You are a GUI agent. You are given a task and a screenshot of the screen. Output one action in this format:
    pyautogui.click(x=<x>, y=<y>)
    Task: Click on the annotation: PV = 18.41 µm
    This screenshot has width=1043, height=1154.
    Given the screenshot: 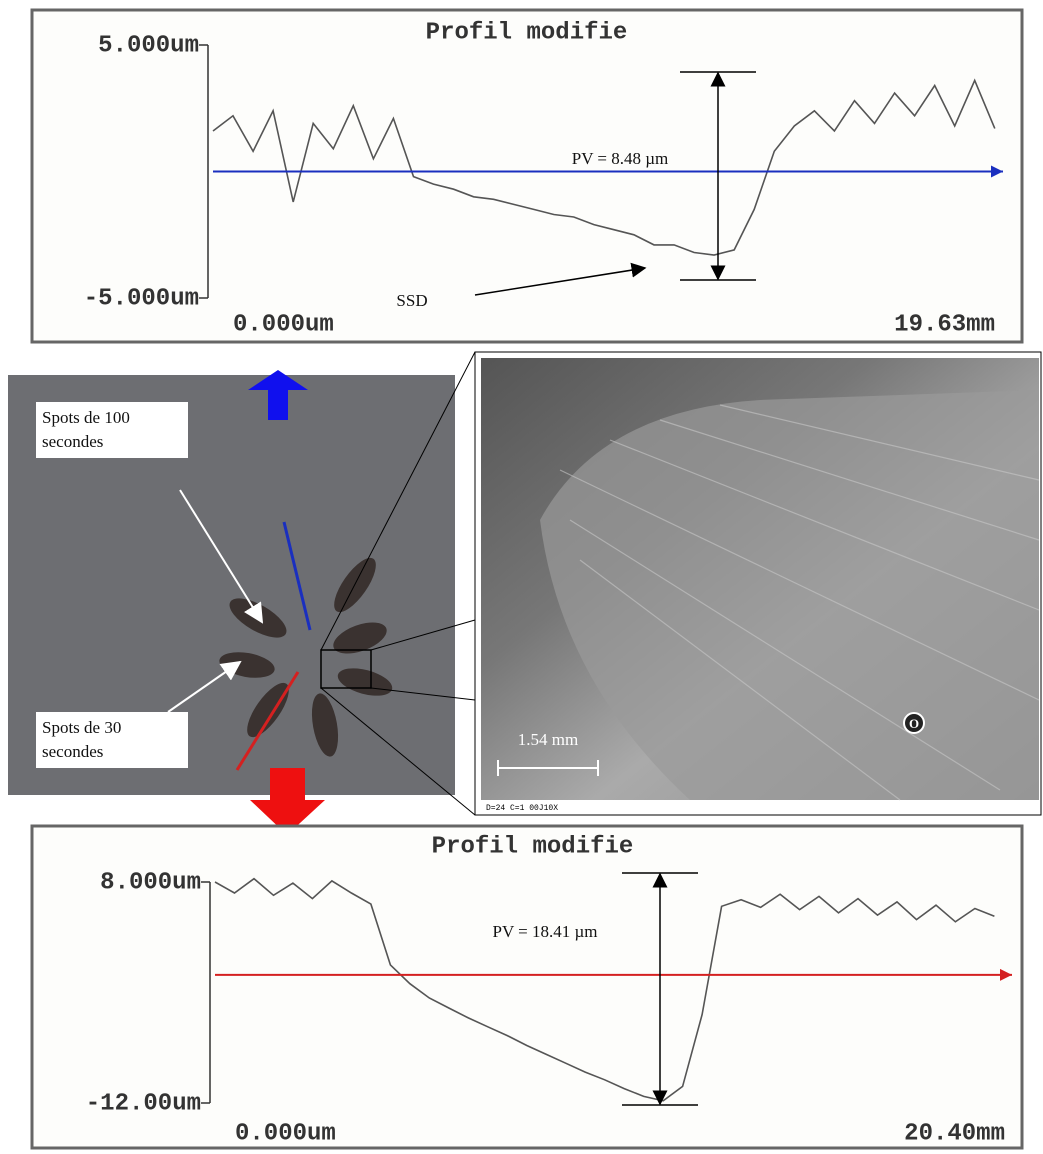 What is the action you would take?
    pyautogui.click(x=544, y=931)
    